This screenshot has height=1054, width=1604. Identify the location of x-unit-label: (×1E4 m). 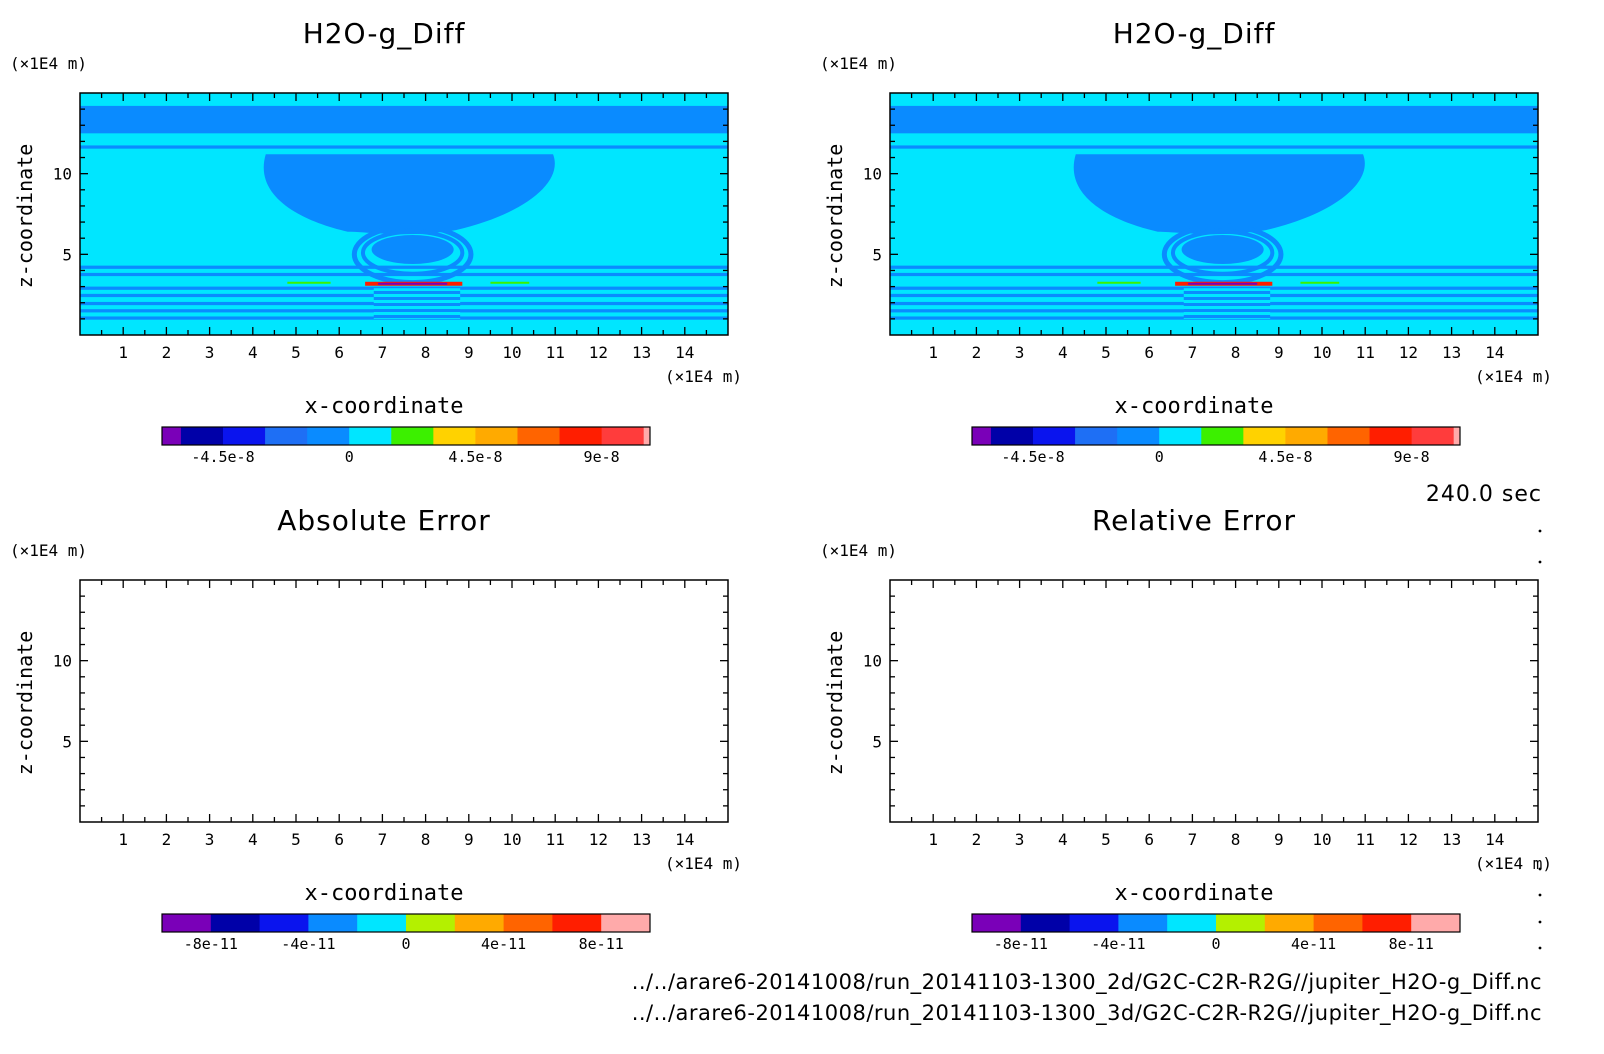
(1513, 376).